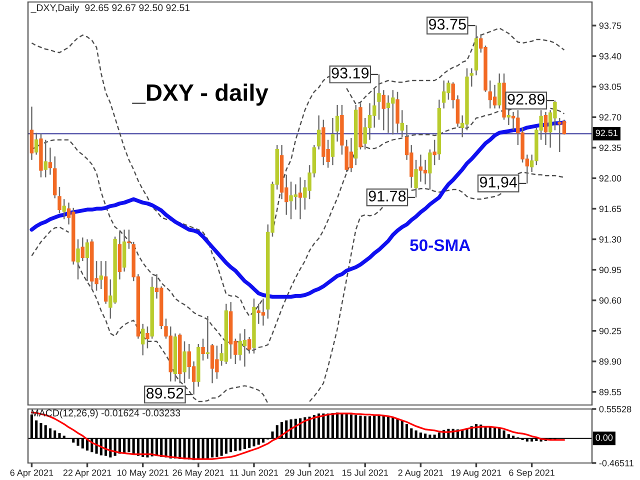  Describe the element at coordinates (531, 473) in the screenshot. I see `x-tick-label: 6 Sep 2021` at that location.